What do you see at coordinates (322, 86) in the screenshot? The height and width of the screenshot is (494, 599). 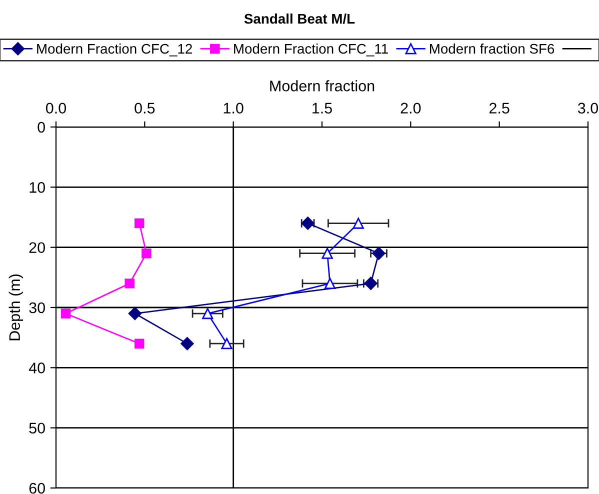 I see `x-axis-title: Modern fraction` at bounding box center [322, 86].